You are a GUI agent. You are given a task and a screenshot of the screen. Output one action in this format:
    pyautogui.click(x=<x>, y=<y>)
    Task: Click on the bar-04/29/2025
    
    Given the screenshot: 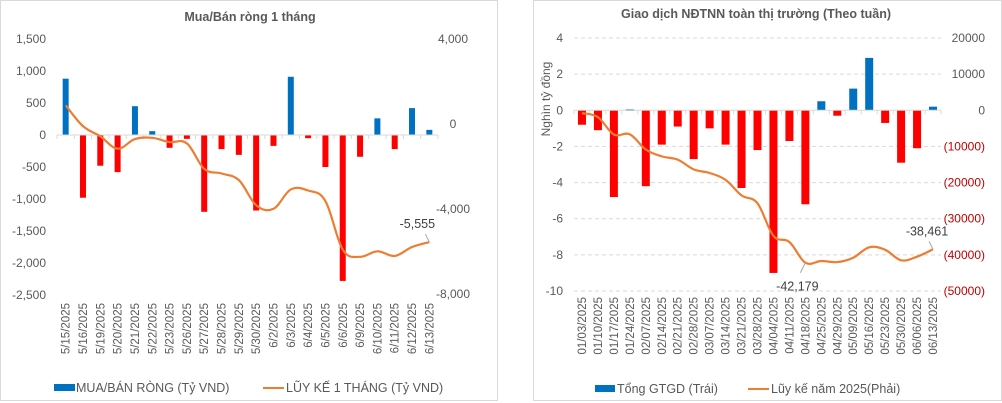 What is the action you would take?
    pyautogui.click(x=837, y=113)
    